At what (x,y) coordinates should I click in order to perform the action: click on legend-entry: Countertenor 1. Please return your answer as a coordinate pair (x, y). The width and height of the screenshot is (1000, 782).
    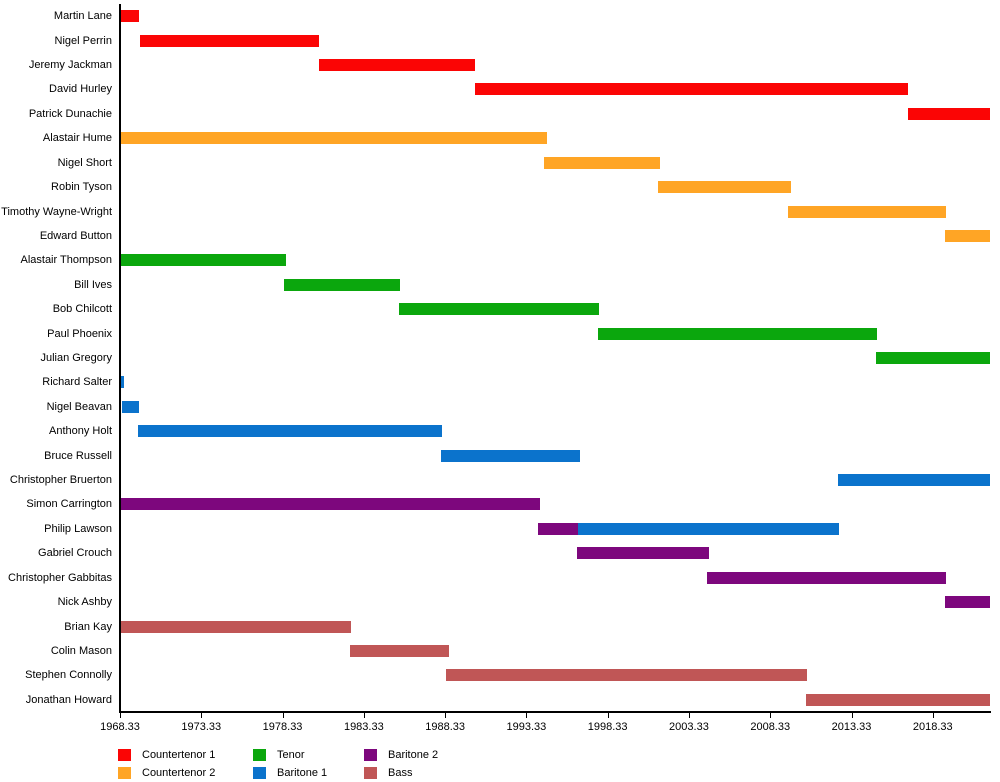
    Looking at the image, I should click on (185, 755).